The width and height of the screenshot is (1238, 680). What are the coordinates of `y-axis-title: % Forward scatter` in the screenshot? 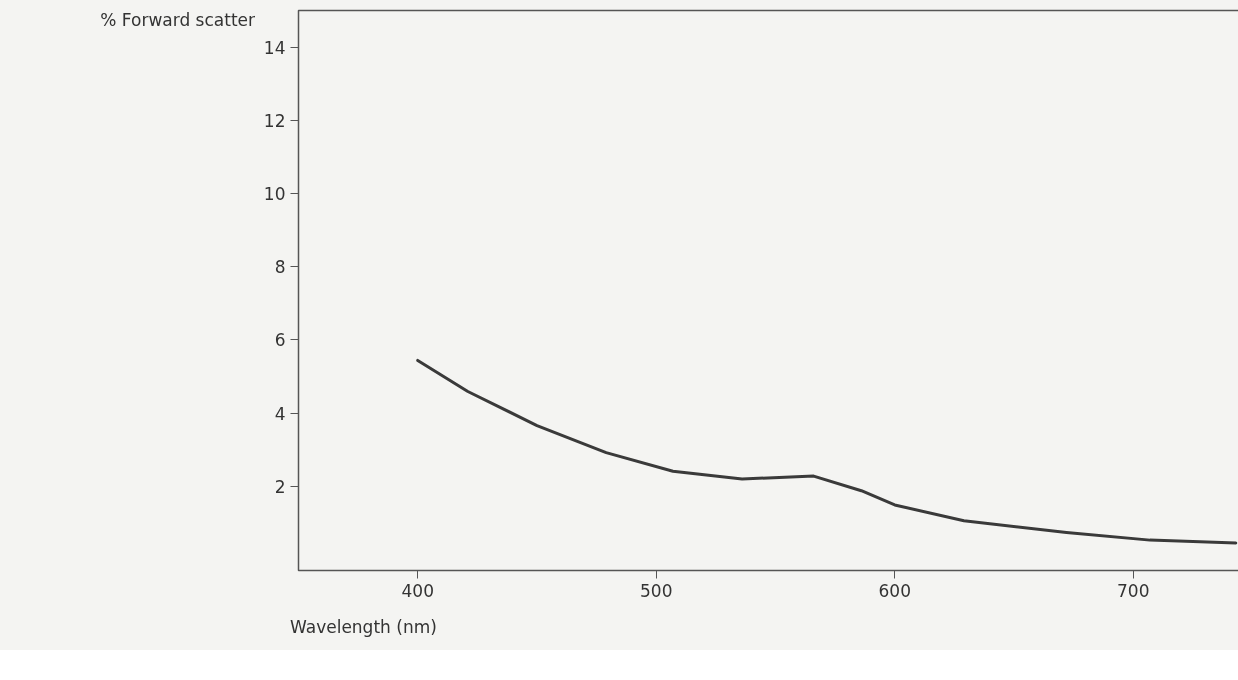 It's located at (177, 20).